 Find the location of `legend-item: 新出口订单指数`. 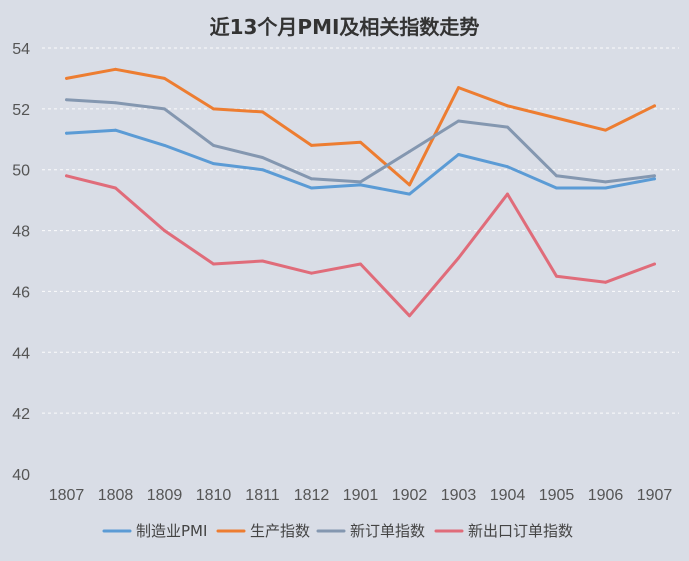

legend-item: 新出口订单指数 is located at coordinates (503, 531).